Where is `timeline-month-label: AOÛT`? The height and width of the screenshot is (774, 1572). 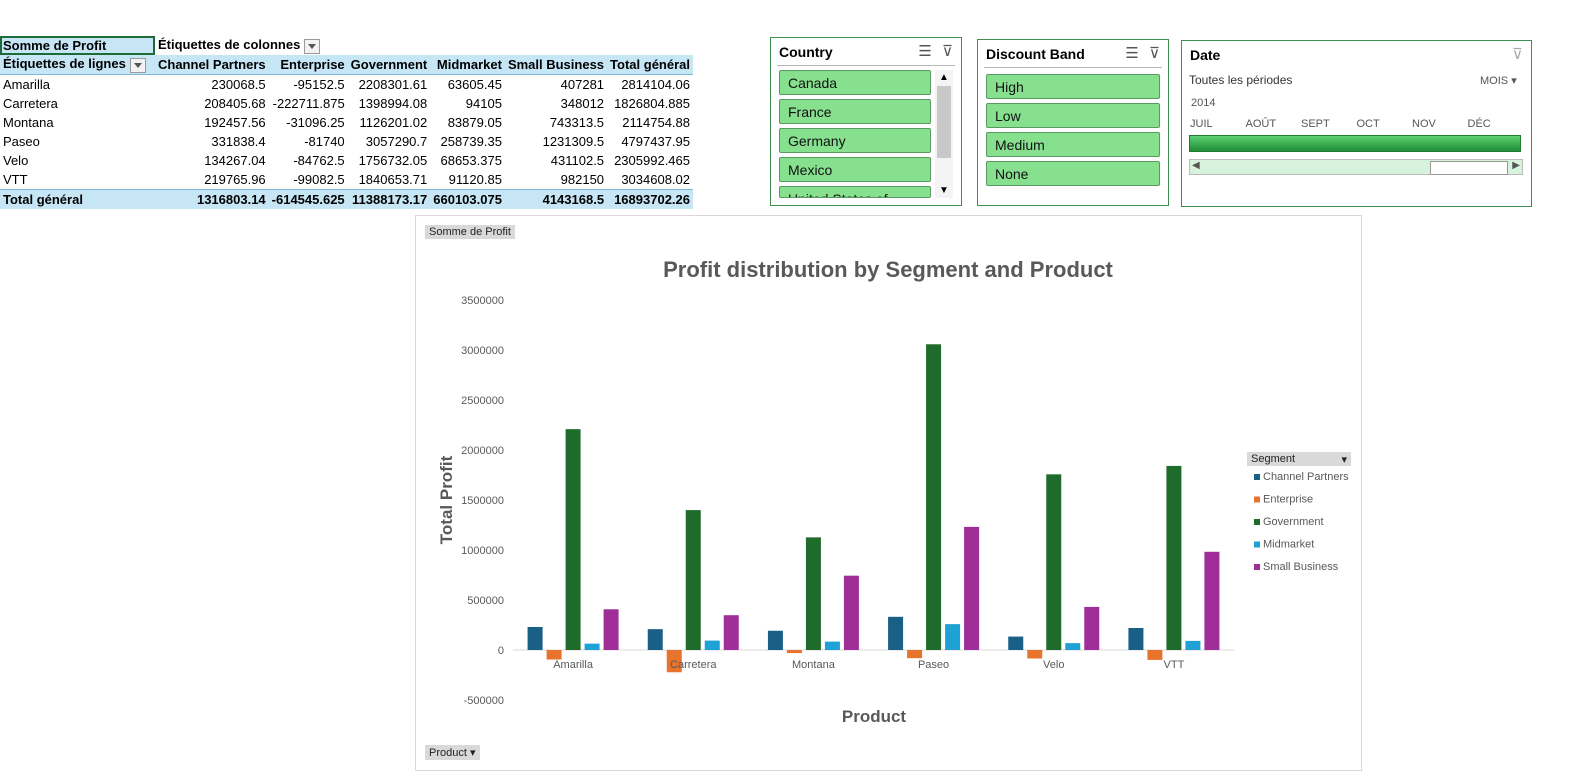
timeline-month-label: AOÛT is located at coordinates (1261, 124).